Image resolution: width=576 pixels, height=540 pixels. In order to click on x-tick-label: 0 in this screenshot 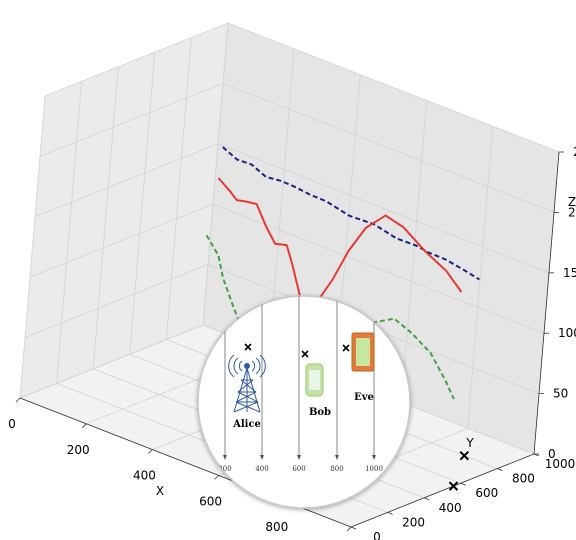, I will do `click(12, 424)`.